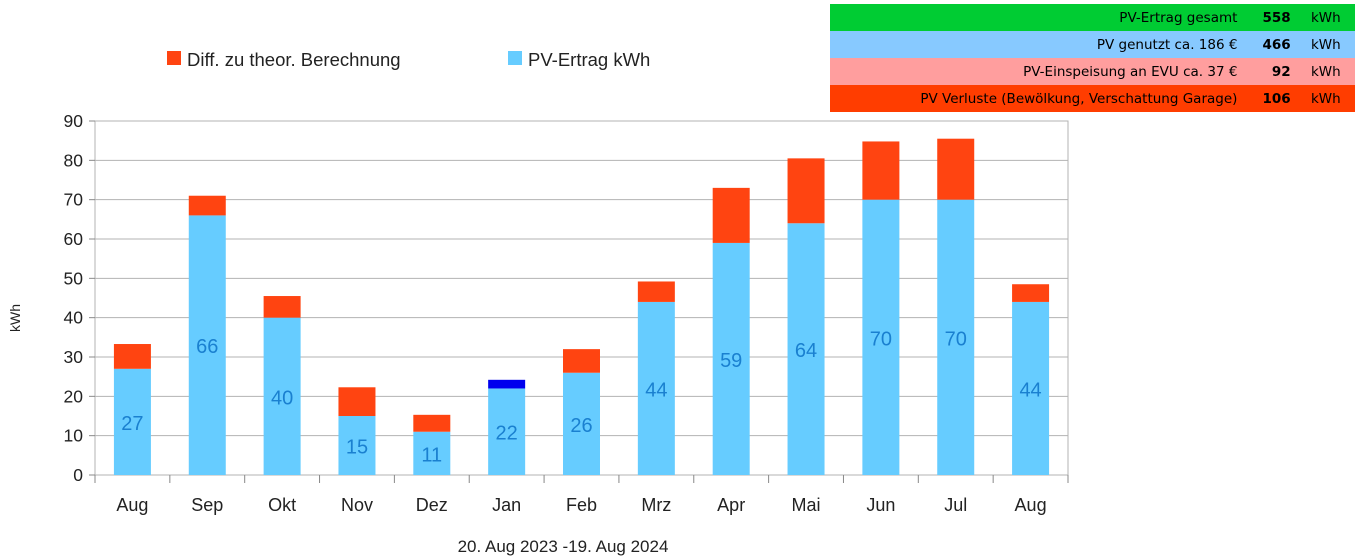 Image resolution: width=1361 pixels, height=559 pixels. I want to click on summary-row-value: 92, so click(1281, 71).